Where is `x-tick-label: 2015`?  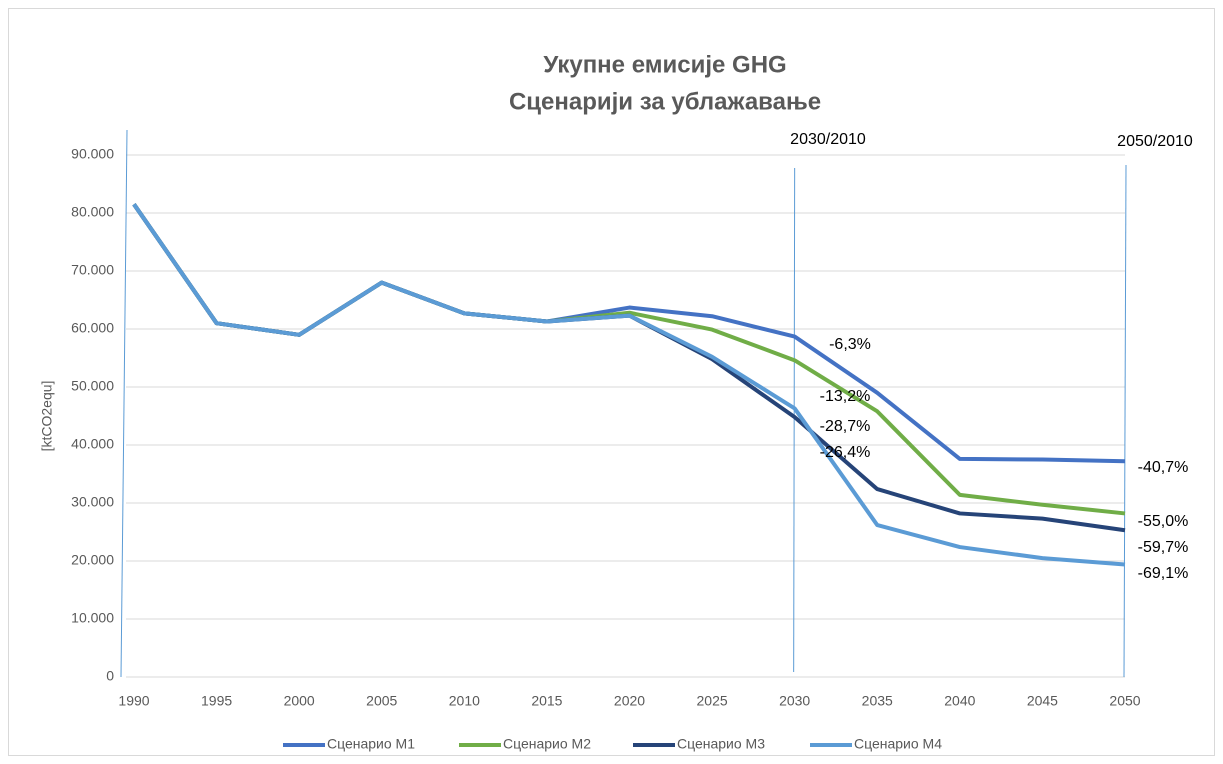
x-tick-label: 2015 is located at coordinates (546, 701).